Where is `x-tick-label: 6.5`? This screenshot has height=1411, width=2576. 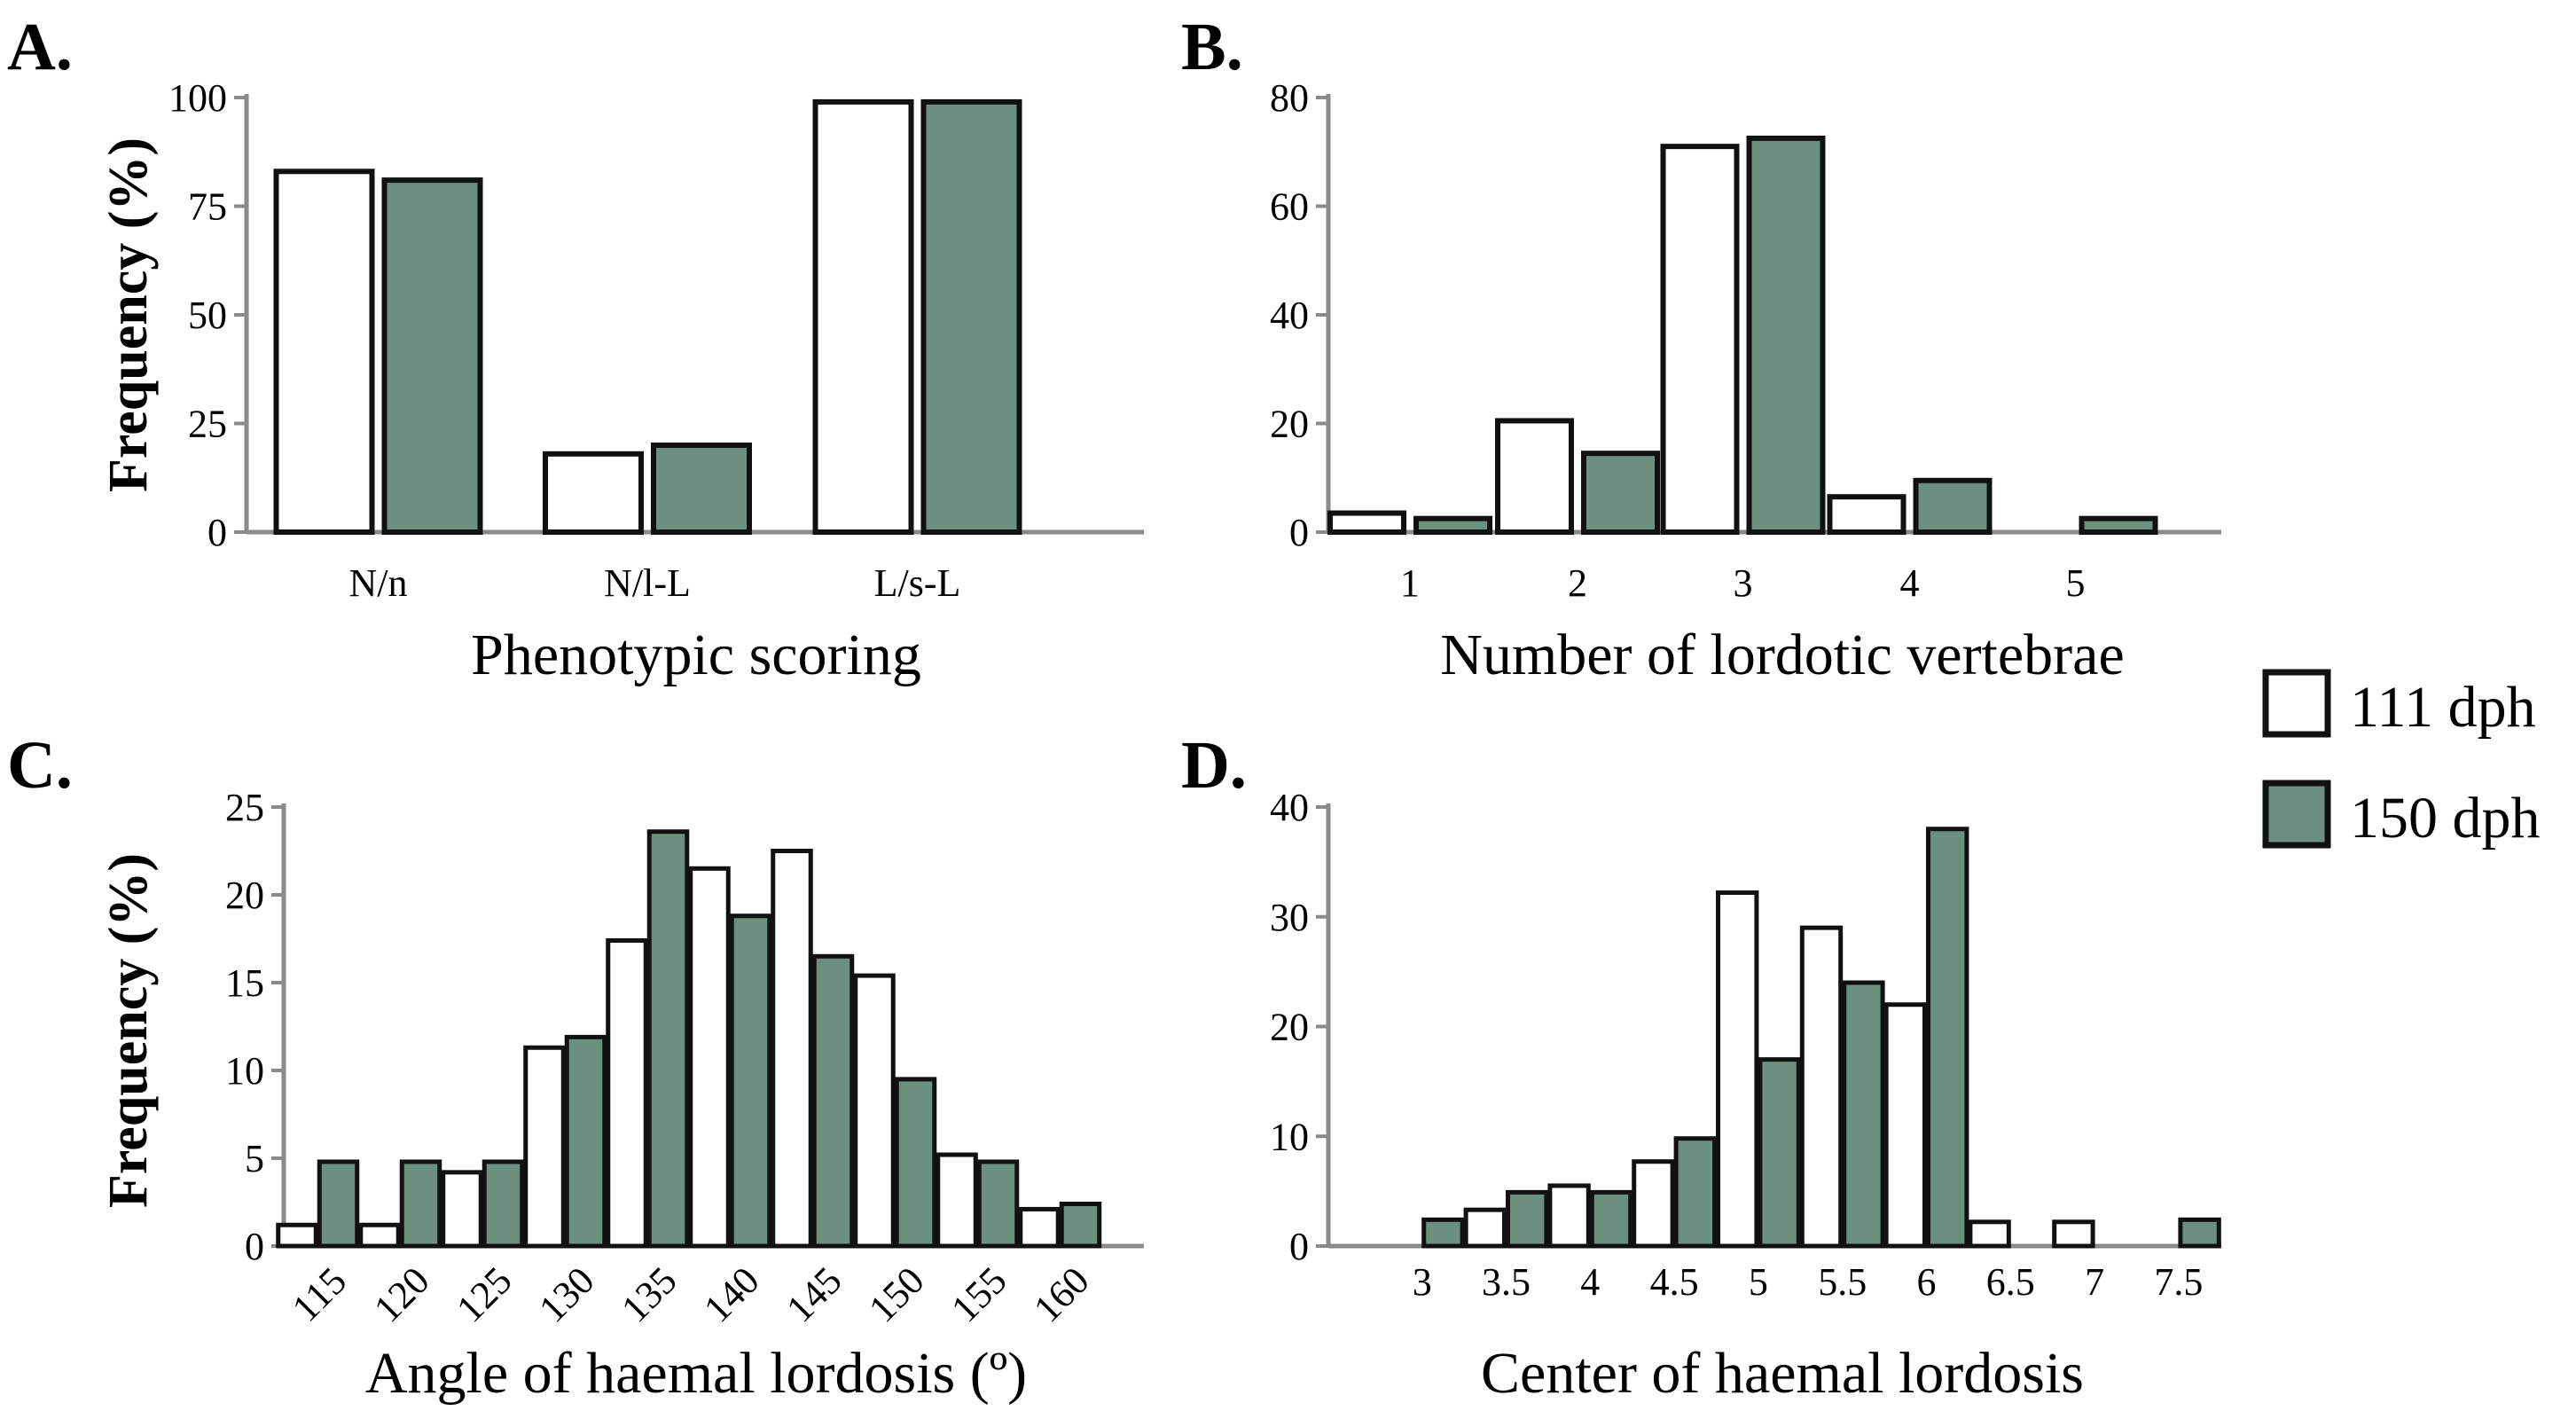 x-tick-label: 6.5 is located at coordinates (2010, 1282).